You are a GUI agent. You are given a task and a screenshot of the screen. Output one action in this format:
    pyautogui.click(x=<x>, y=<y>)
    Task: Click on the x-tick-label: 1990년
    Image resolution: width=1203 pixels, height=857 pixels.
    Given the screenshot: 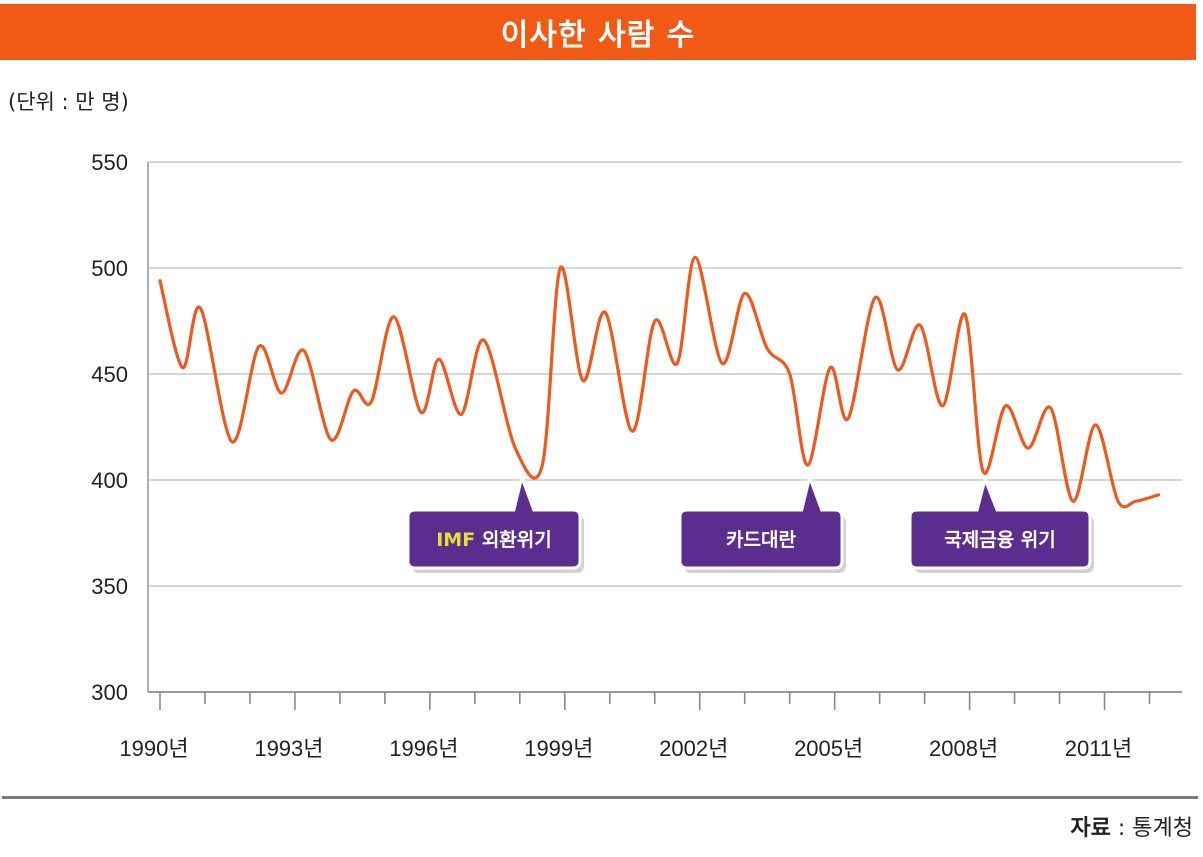 What is the action you would take?
    pyautogui.click(x=153, y=748)
    